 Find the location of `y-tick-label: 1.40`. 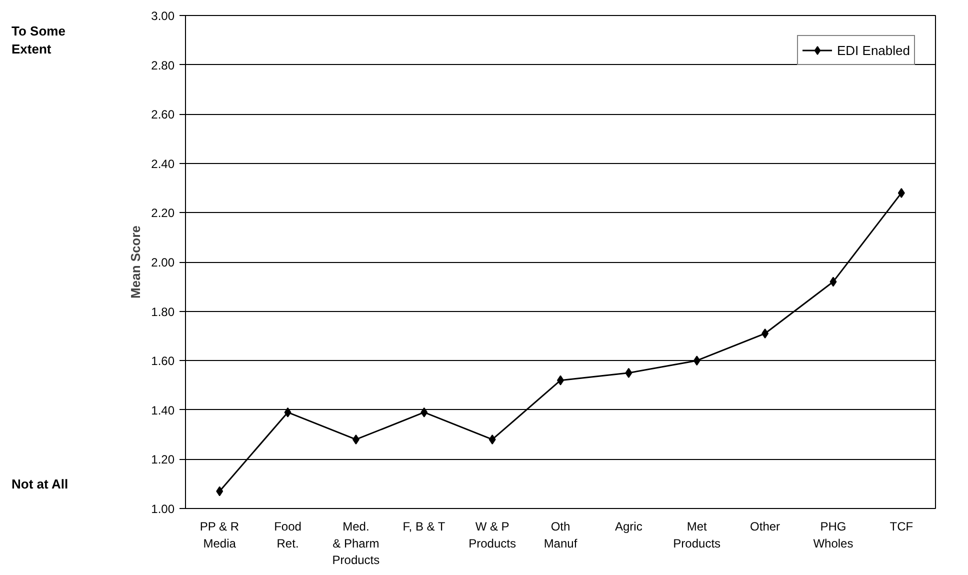

y-tick-label: 1.40 is located at coordinates (163, 410).